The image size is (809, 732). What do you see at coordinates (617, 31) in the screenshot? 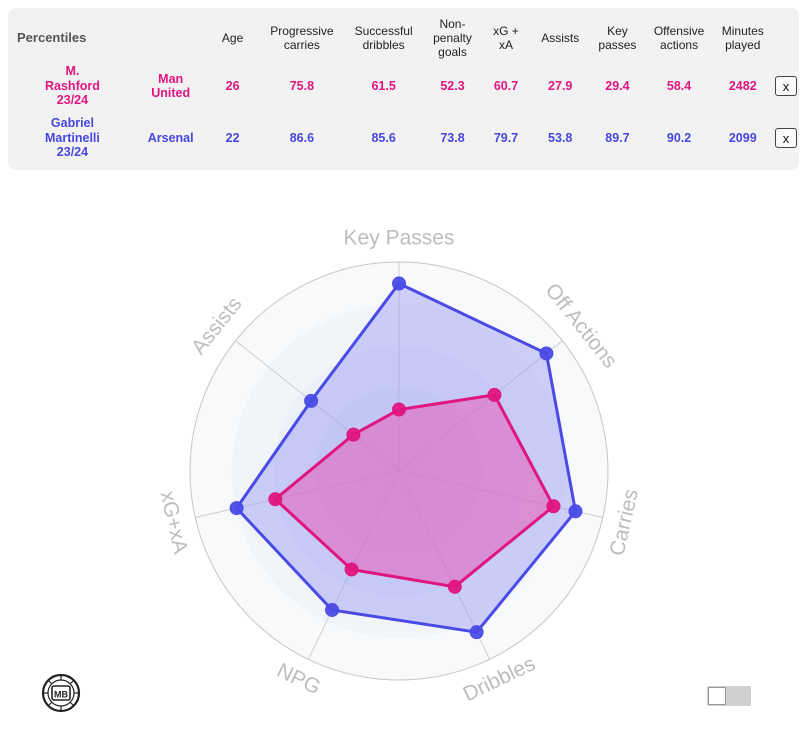
I see `column-header-line: Key` at bounding box center [617, 31].